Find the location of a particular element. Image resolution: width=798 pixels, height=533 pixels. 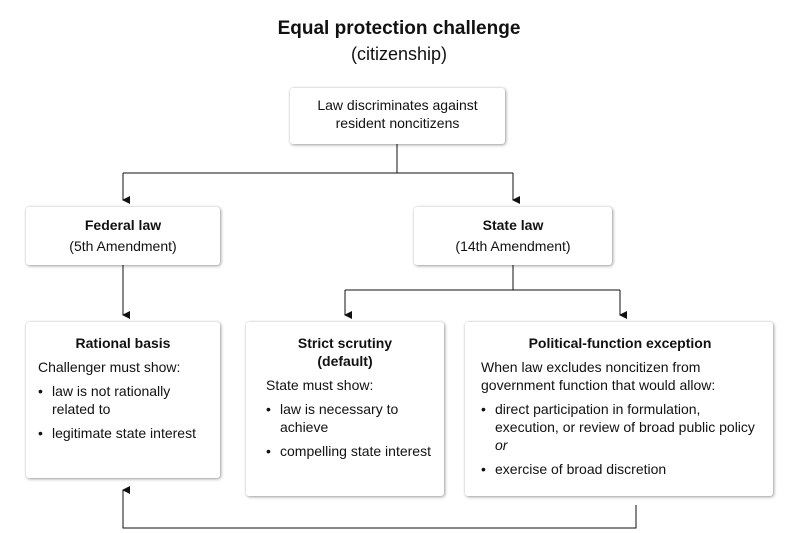

federal-law-node: Federal law (5th Amendment) is located at coordinates (123, 236).